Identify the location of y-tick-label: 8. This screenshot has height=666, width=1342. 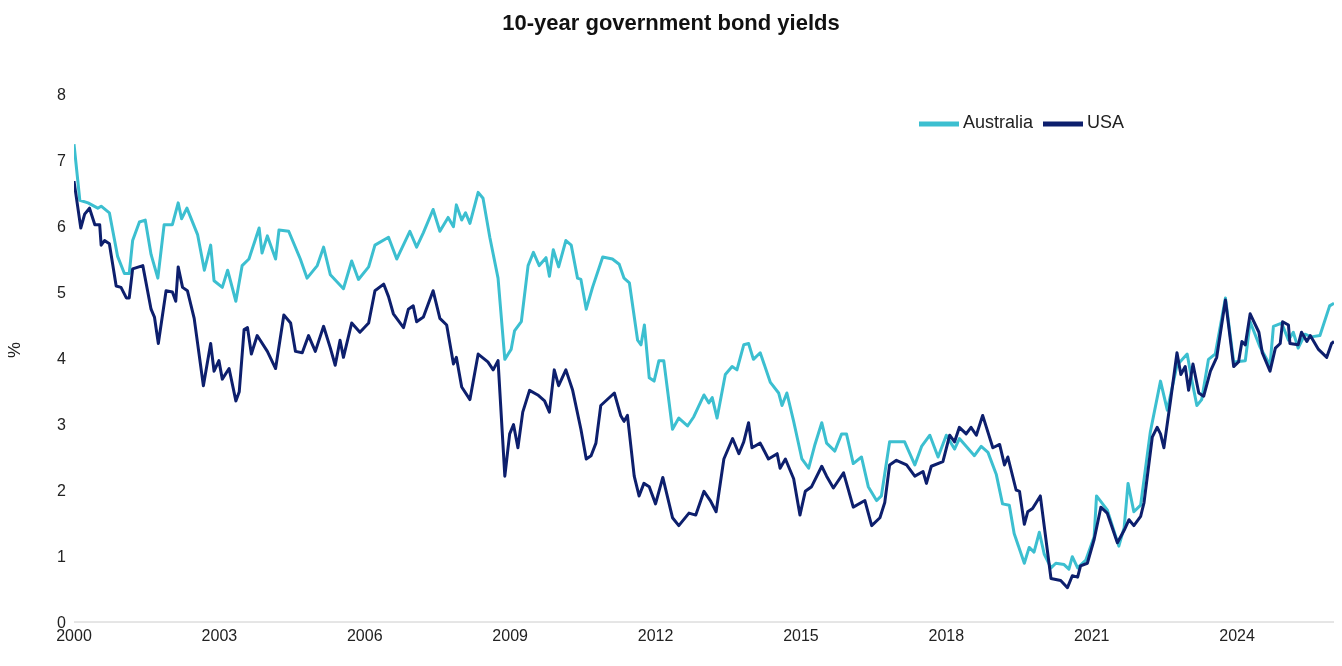
(62, 94).